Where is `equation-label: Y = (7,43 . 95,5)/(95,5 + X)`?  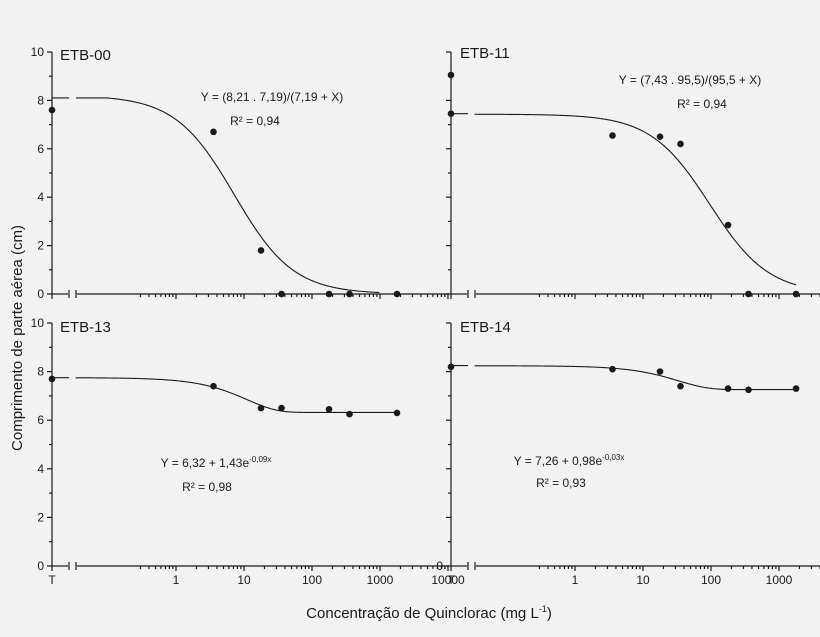
equation-label: Y = (7,43 . 95,5)/(95,5 + X) is located at coordinates (690, 80).